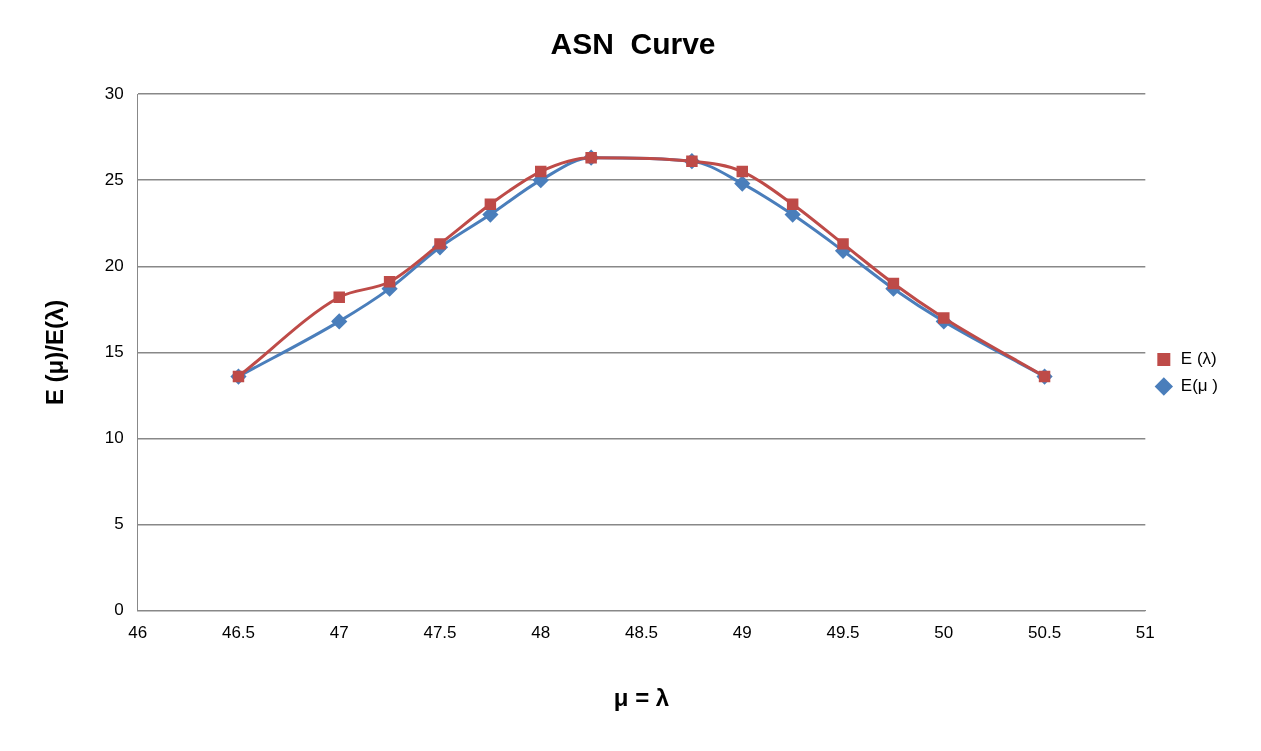 The height and width of the screenshot is (751, 1261). I want to click on x-tick-label: 47.5, so click(440, 632).